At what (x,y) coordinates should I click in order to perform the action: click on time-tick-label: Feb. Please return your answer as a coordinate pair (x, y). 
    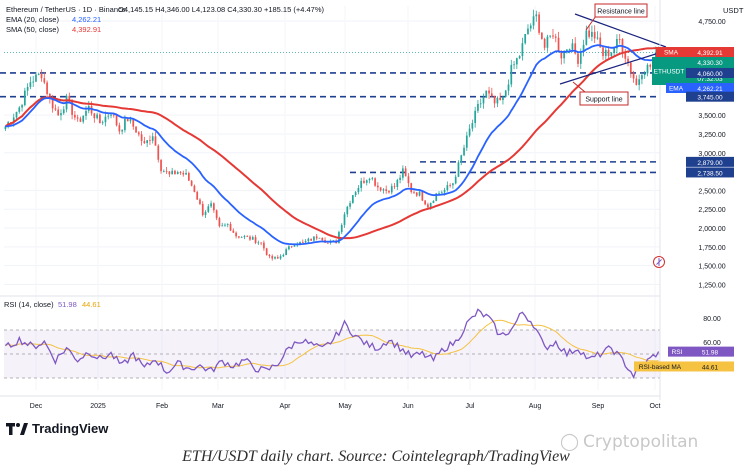
    Looking at the image, I should click on (162, 406).